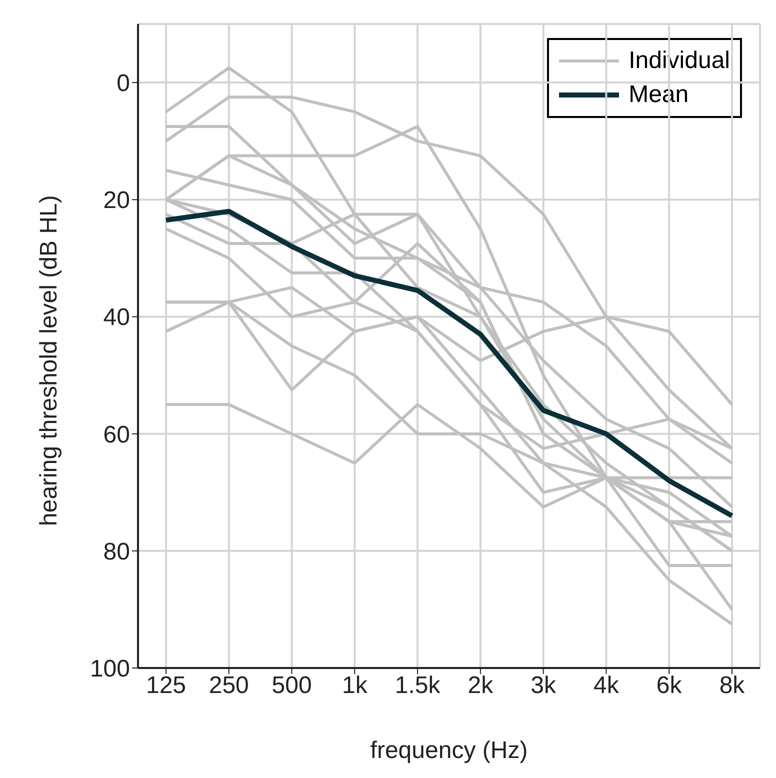  I want to click on y-tick-label: 80, so click(116, 552).